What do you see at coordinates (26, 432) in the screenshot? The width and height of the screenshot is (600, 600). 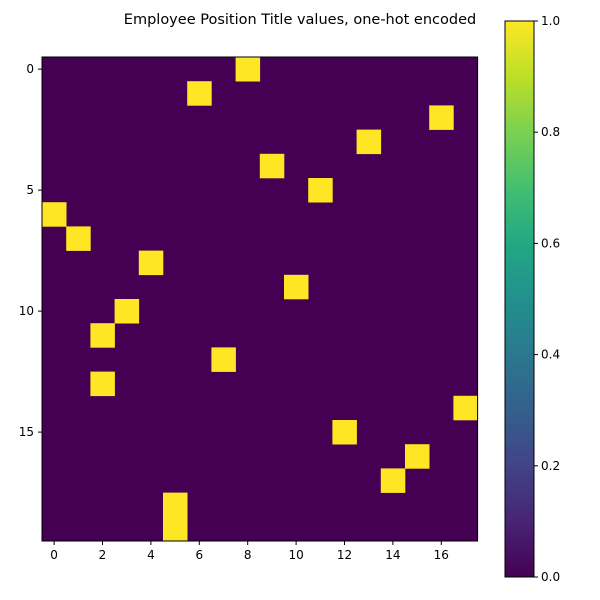 I see `y-tick-label: 15` at bounding box center [26, 432].